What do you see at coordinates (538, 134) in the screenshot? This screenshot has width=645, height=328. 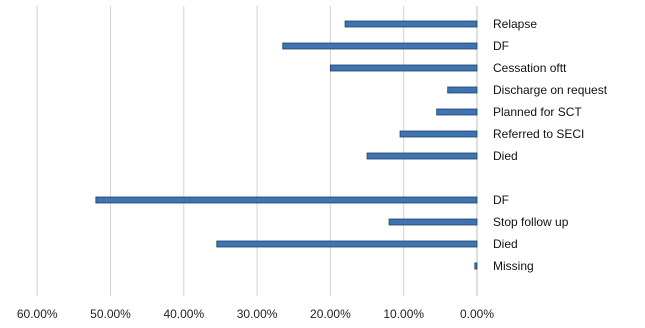 I see `category-label: Referred to SECI` at bounding box center [538, 134].